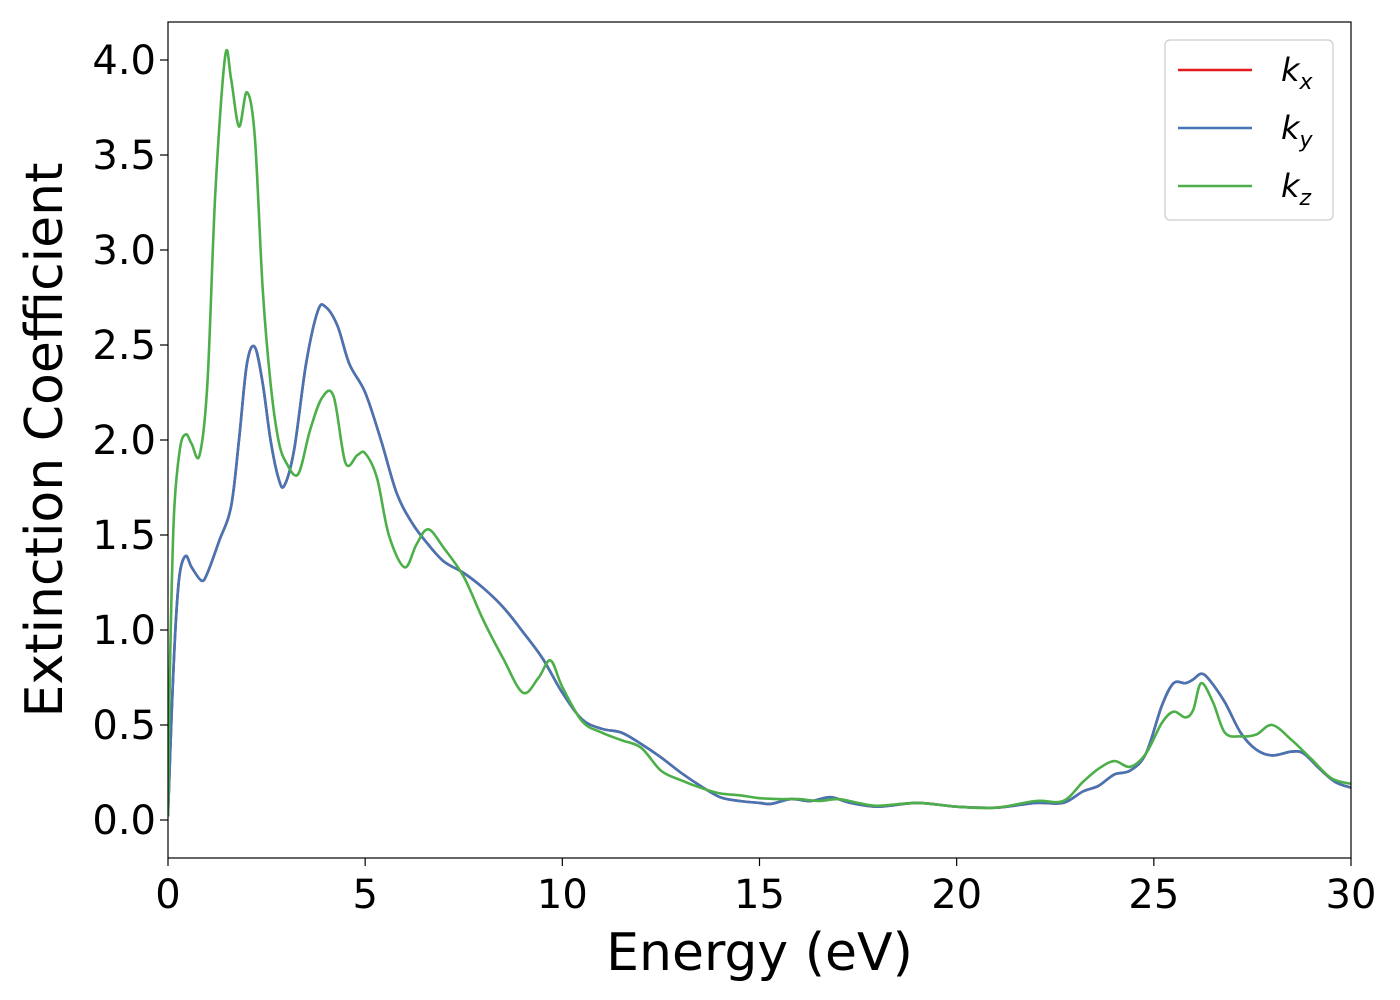  Describe the element at coordinates (124, 726) in the screenshot. I see `y-tick-label: 0.5` at that location.